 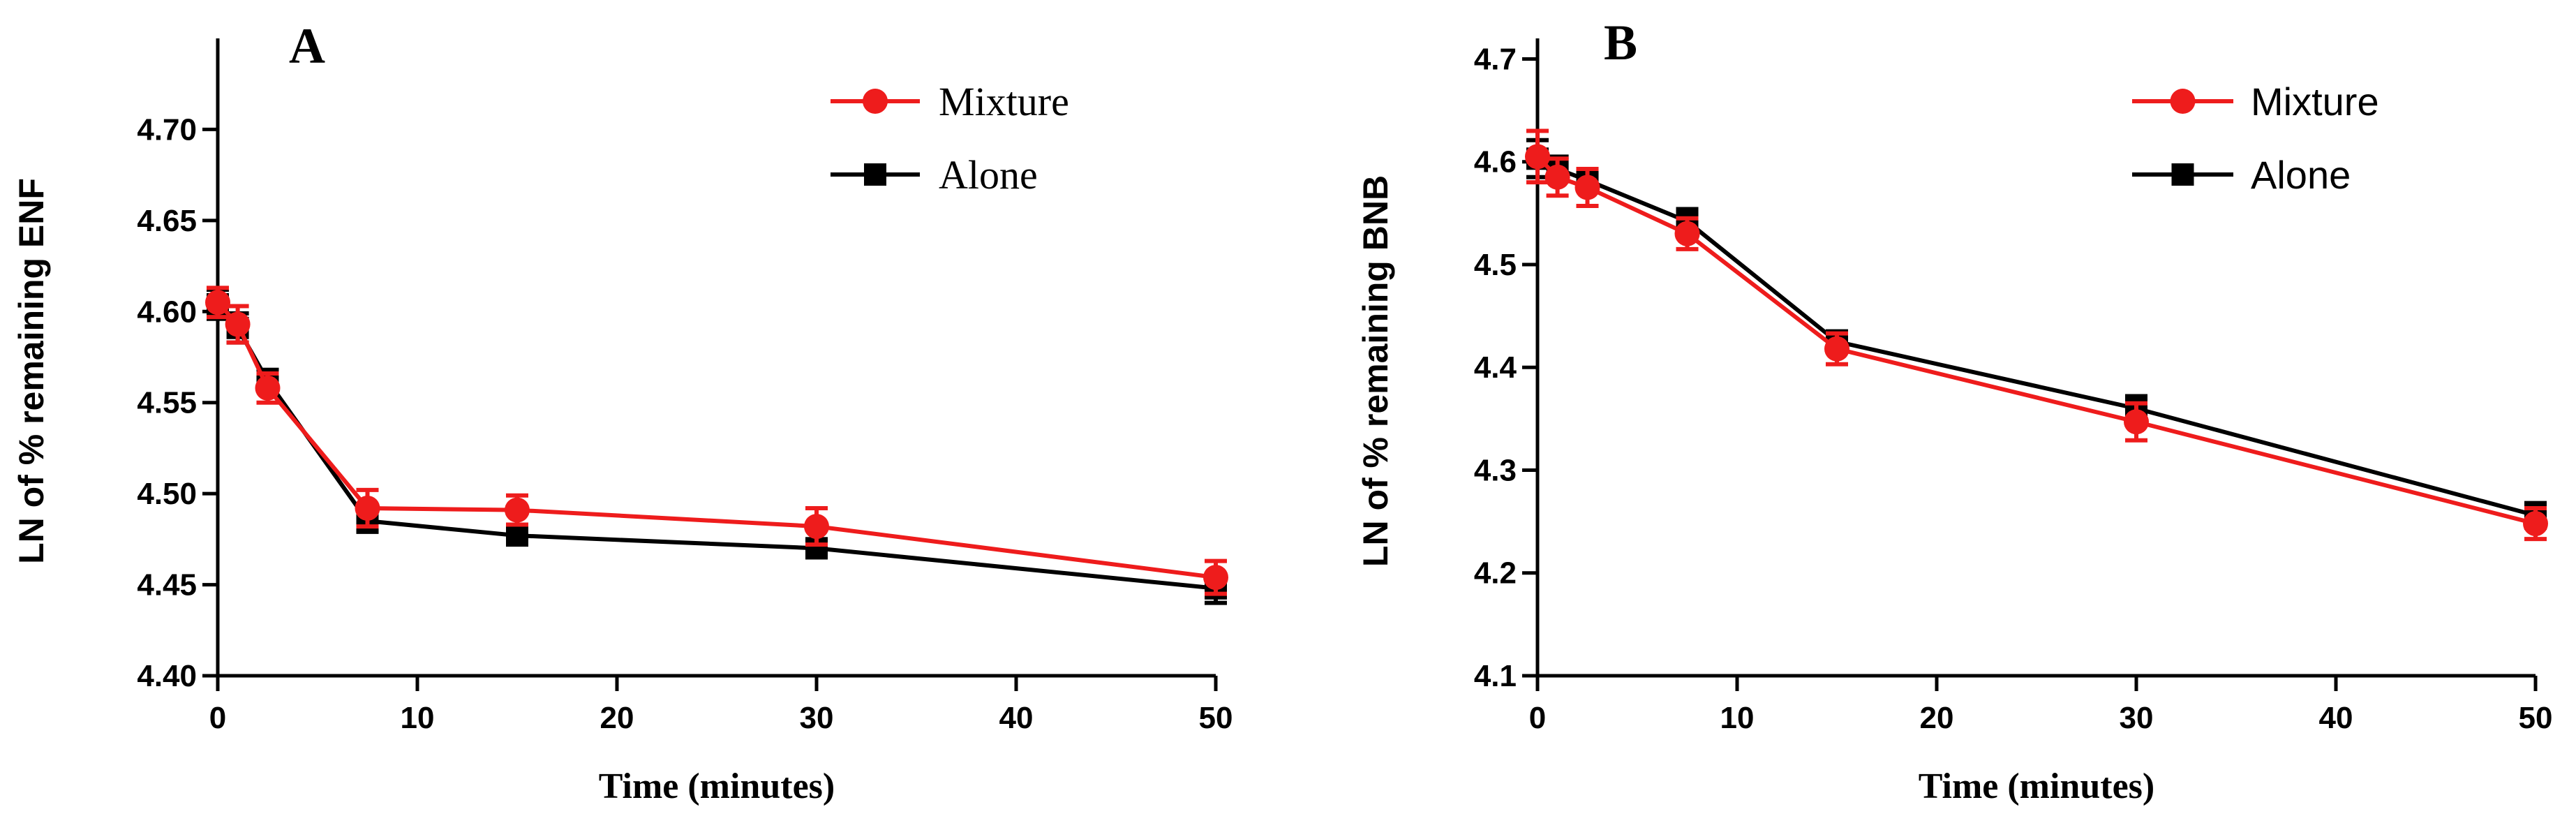 I want to click on panel-a-x-tick-label: 30, so click(x=817, y=718).